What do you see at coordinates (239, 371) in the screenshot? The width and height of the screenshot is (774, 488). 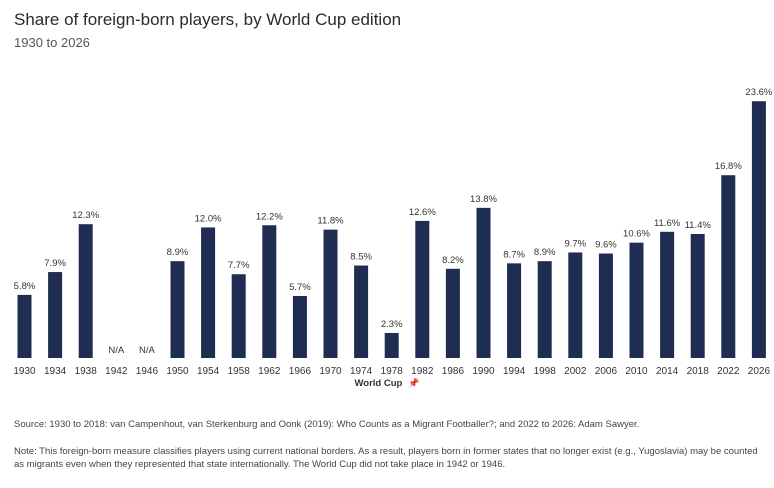 I see `x-tick-1958: 1958` at bounding box center [239, 371].